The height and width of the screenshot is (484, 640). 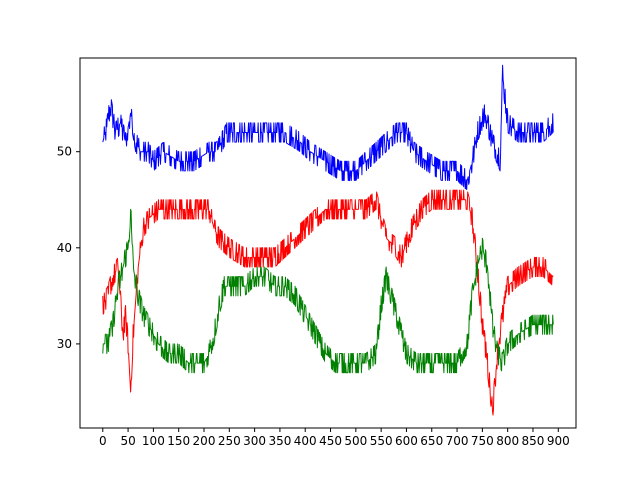 What do you see at coordinates (153, 441) in the screenshot?
I see `x-tick-label: 100` at bounding box center [153, 441].